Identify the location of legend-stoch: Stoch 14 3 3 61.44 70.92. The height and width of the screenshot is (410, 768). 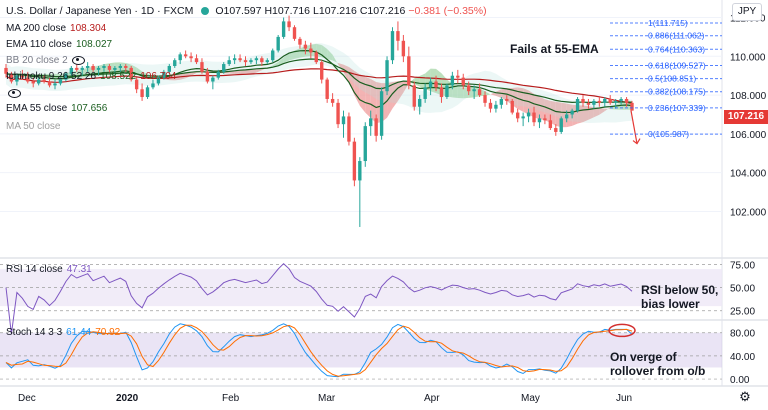
(63, 333).